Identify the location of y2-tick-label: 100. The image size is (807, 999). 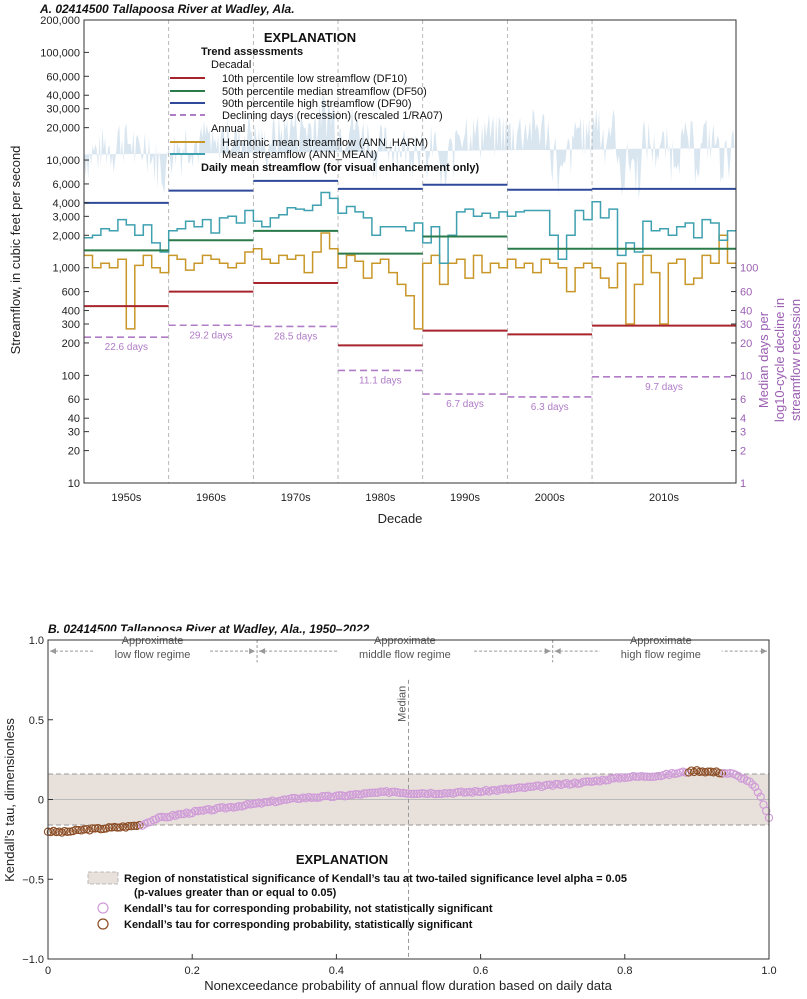
(749, 269).